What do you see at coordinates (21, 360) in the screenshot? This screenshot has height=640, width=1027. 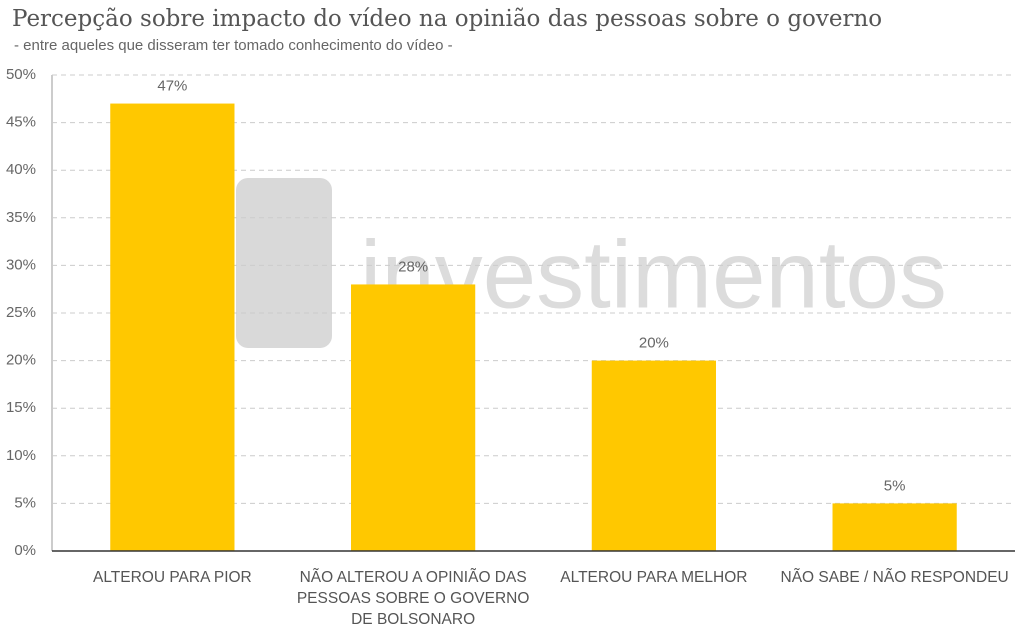 I see `y-tick-label: 20%` at bounding box center [21, 360].